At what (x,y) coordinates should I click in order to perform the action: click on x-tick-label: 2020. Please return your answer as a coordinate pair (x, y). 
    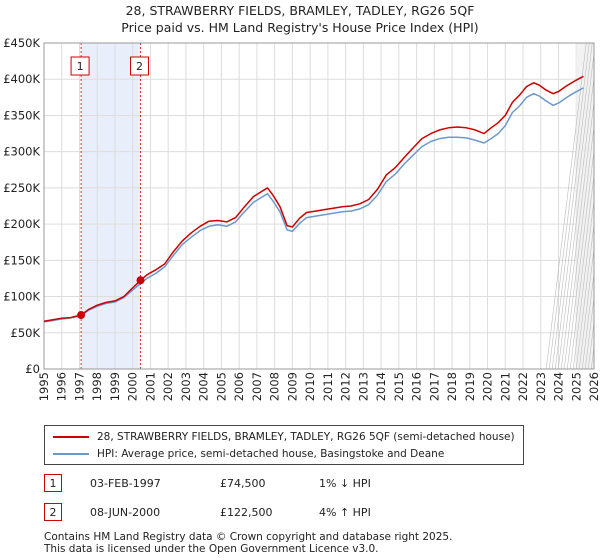
    Looking at the image, I should click on (488, 386).